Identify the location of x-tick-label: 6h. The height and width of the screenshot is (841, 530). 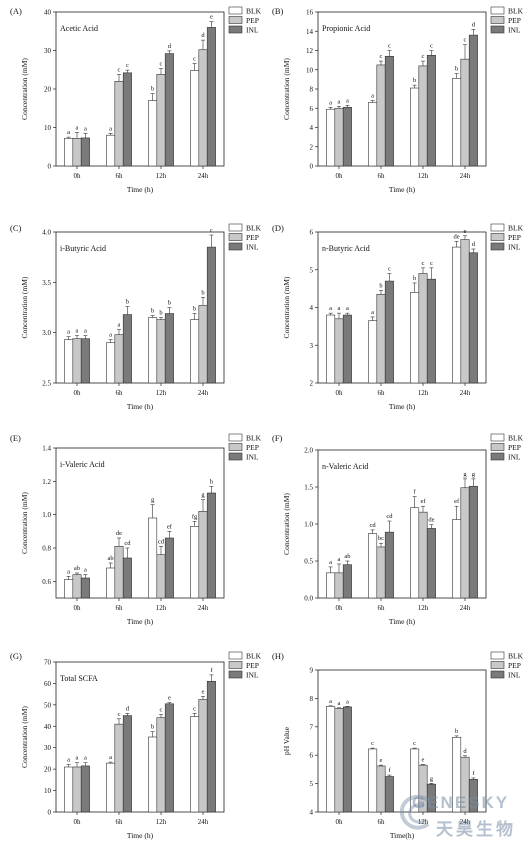
(120, 393).